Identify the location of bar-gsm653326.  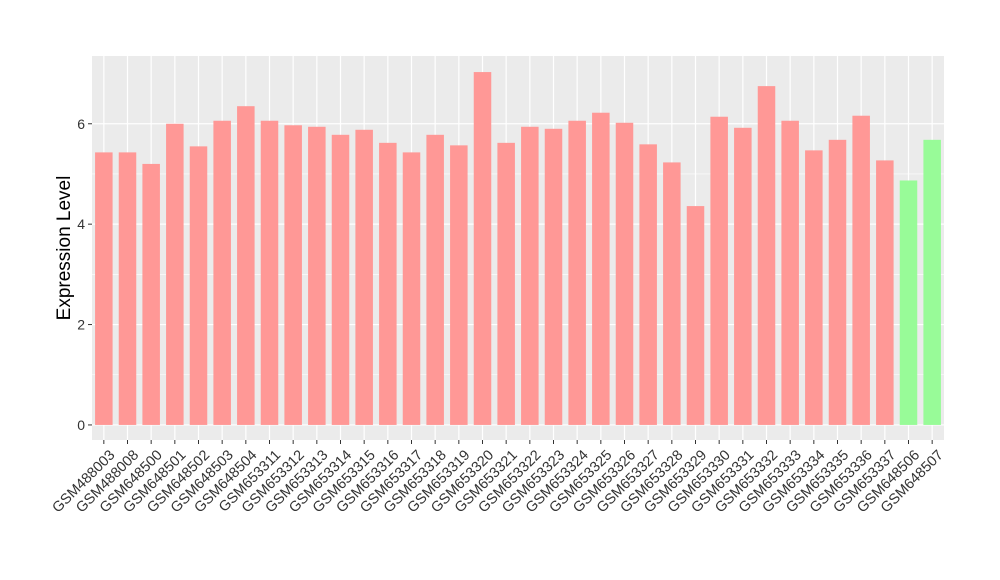
(624, 273).